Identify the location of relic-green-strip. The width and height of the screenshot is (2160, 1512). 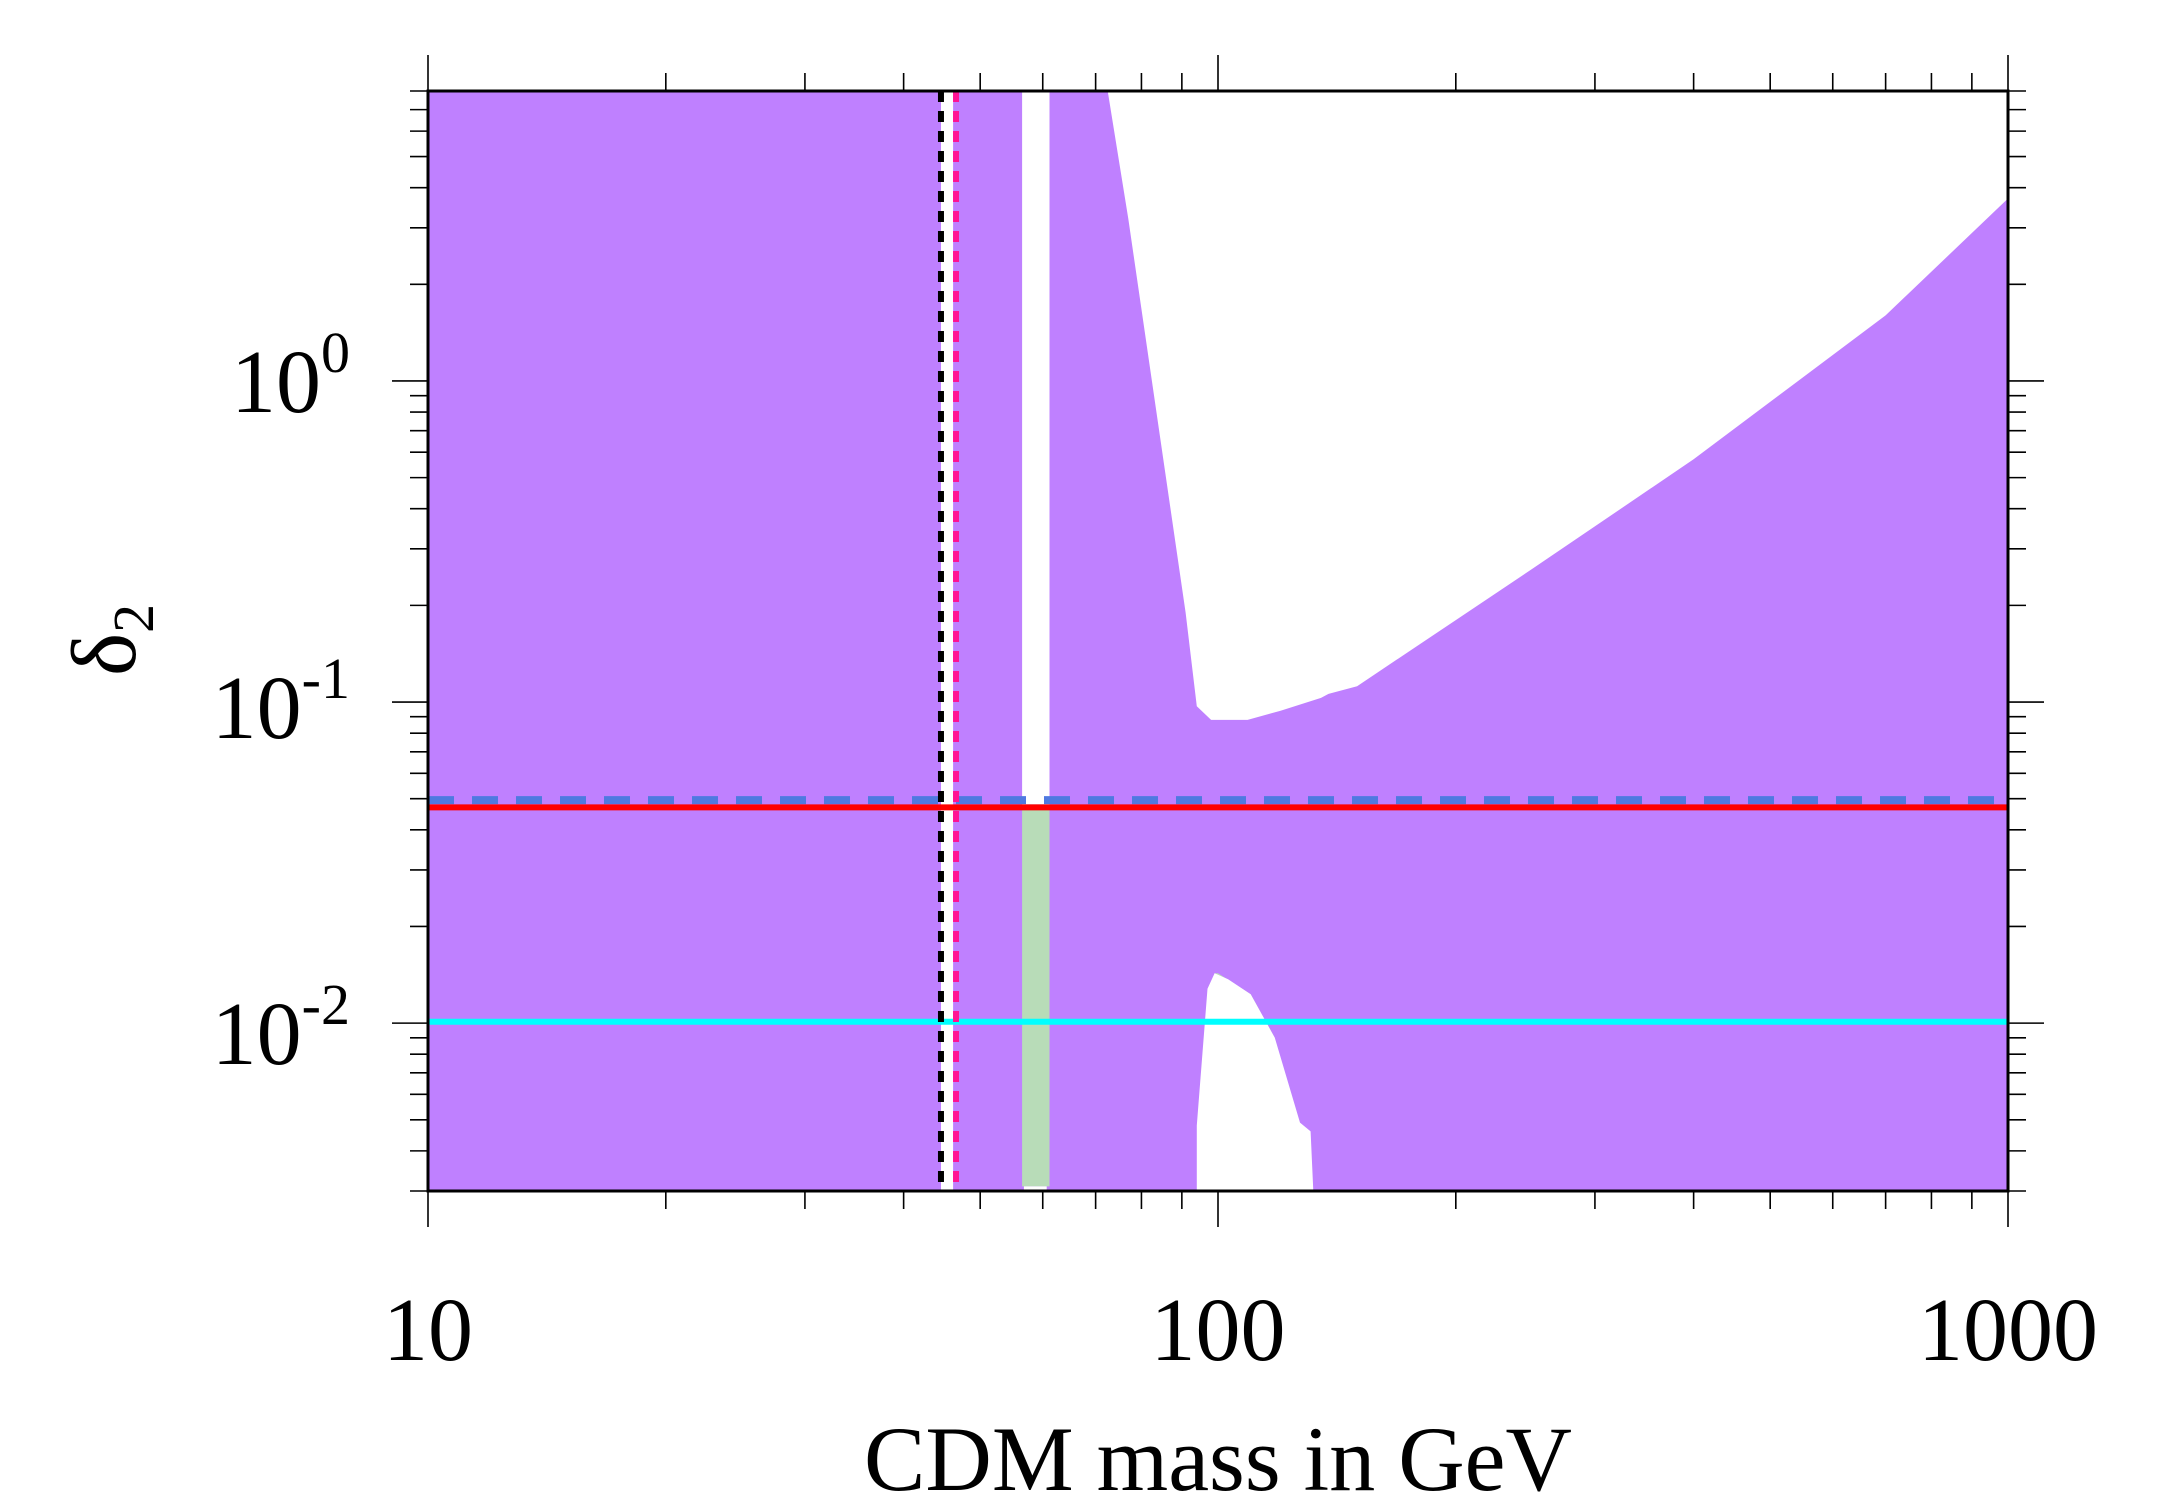
(1036, 995).